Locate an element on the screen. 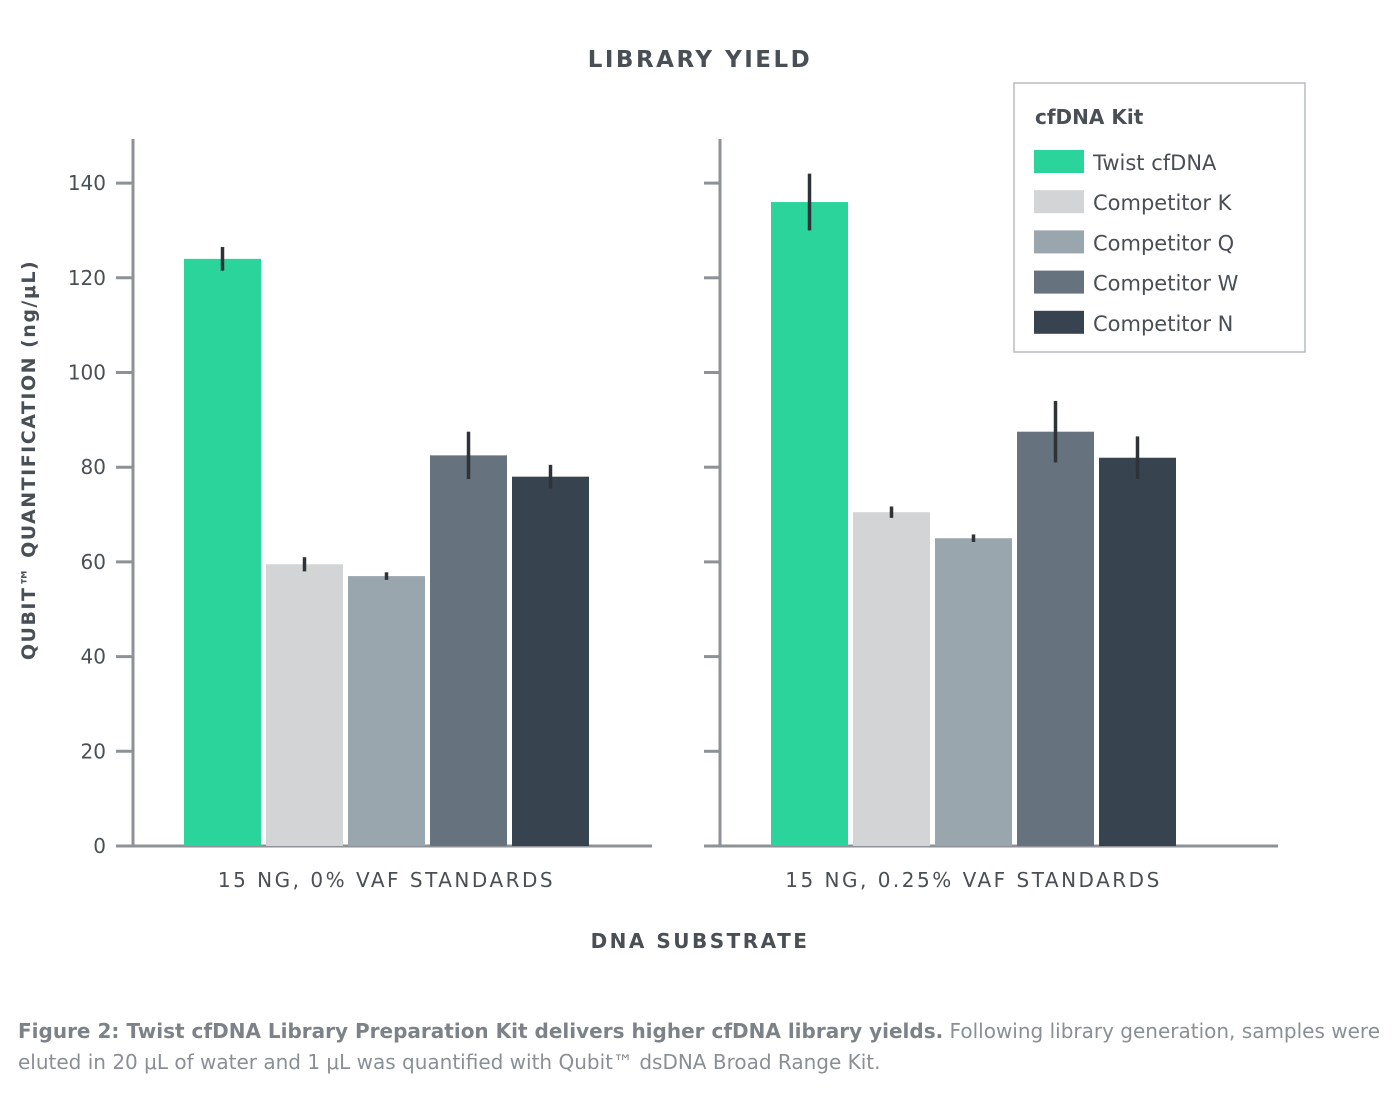 The image size is (1400, 1100). y-tick-label: 120 is located at coordinates (87, 278).